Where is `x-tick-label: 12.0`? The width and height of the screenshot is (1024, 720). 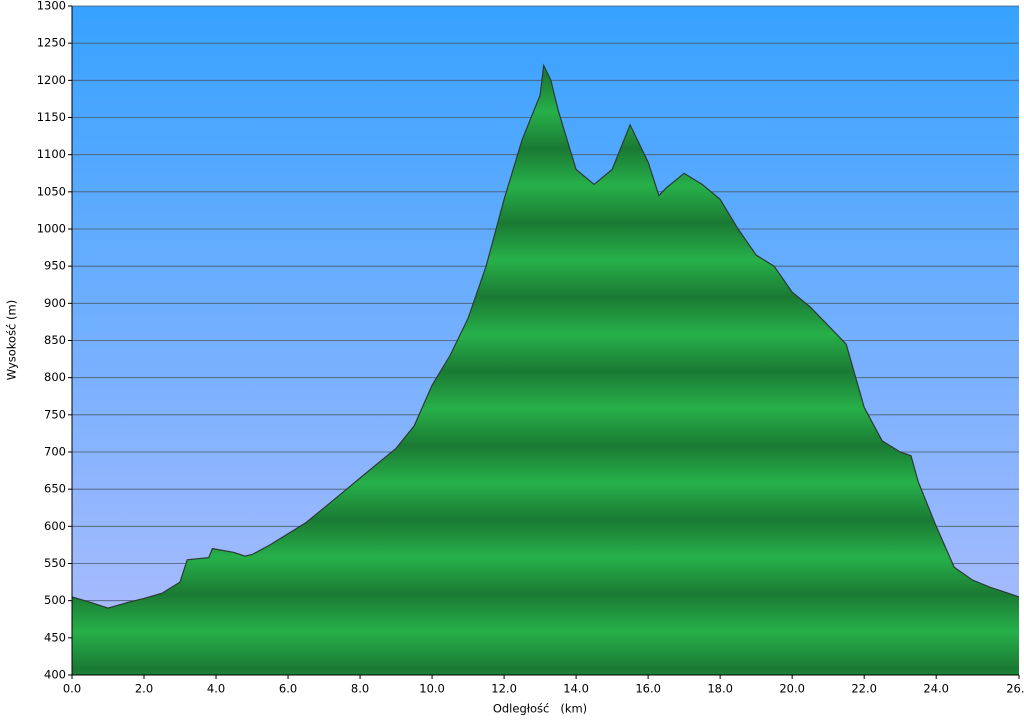 x-tick-label: 12.0 is located at coordinates (504, 689).